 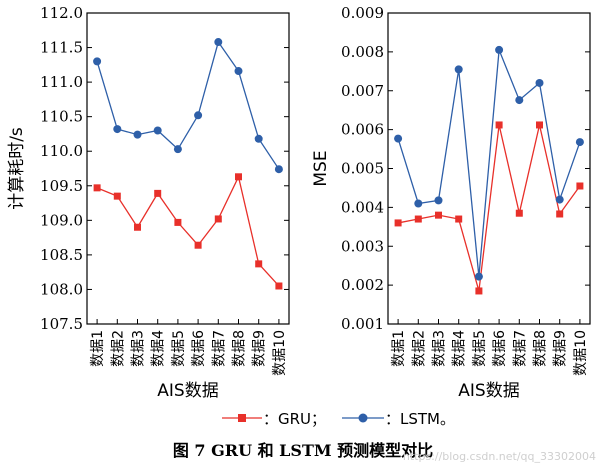 What do you see at coordinates (362, 285) in the screenshot?
I see `right-ytick-label: 0.002` at bounding box center [362, 285].